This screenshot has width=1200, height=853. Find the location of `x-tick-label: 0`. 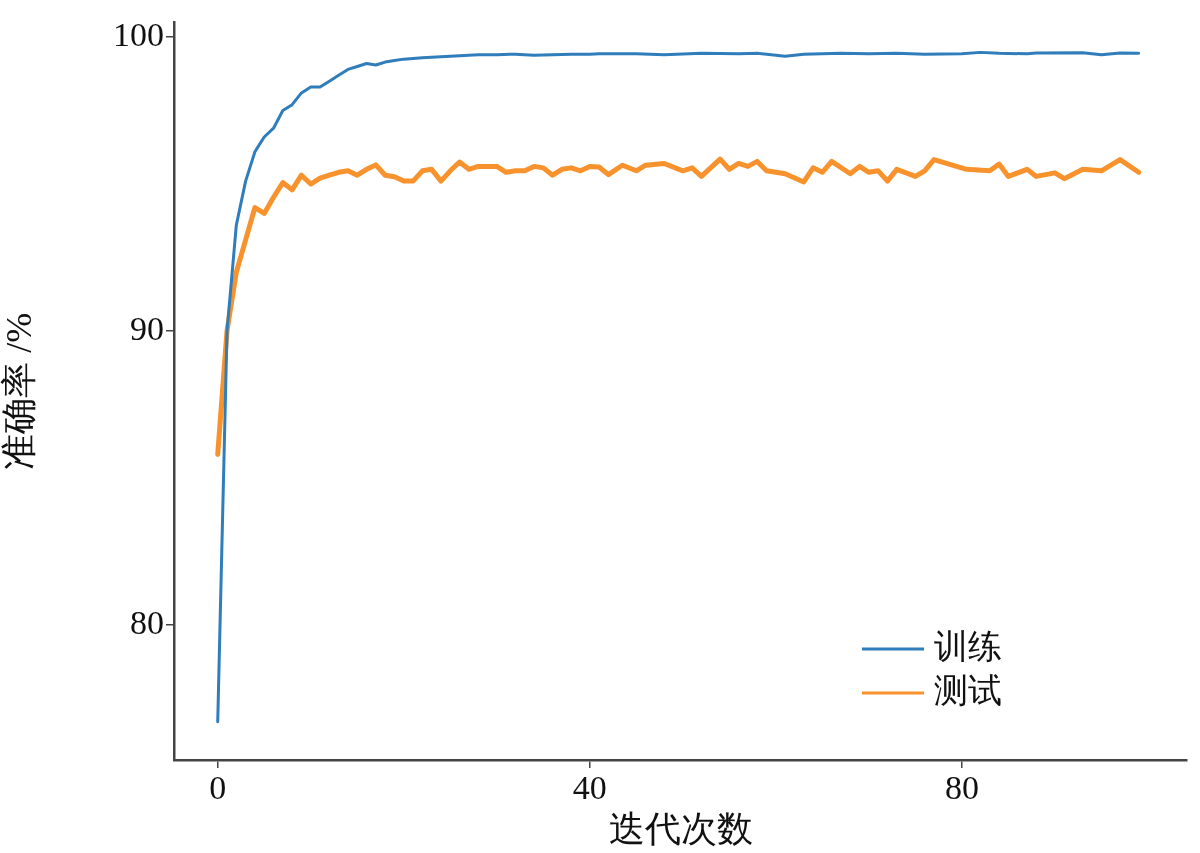

x-tick-label: 0 is located at coordinates (218, 788).